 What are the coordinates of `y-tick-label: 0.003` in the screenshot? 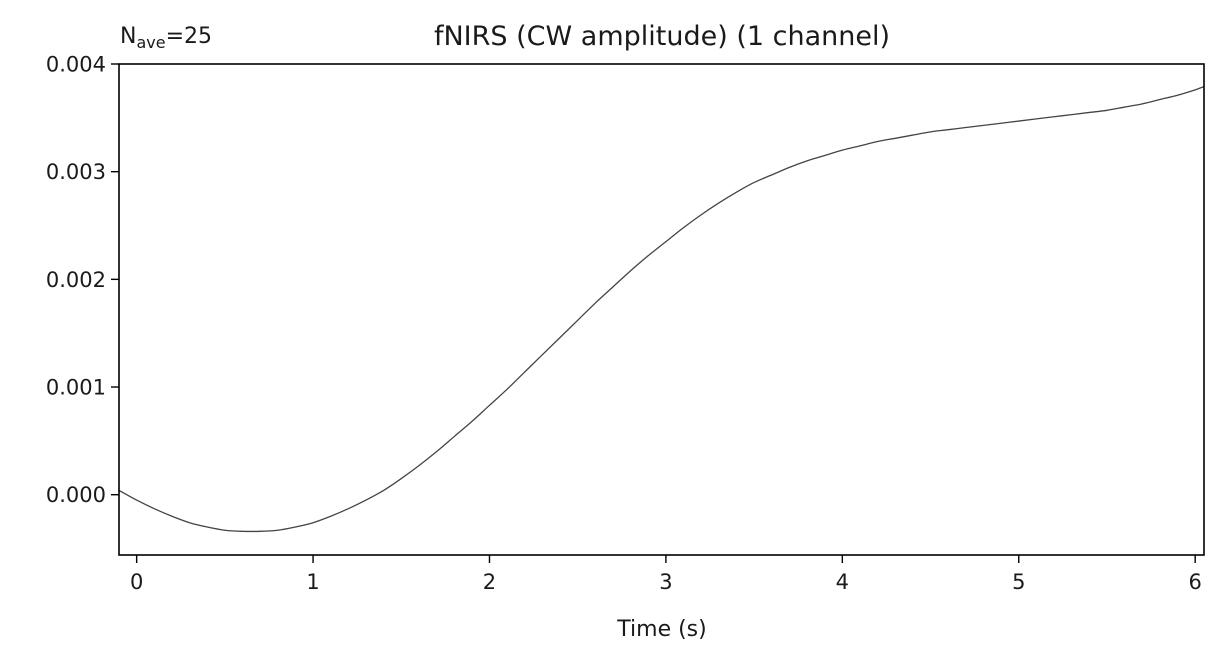 It's located at (76, 172).